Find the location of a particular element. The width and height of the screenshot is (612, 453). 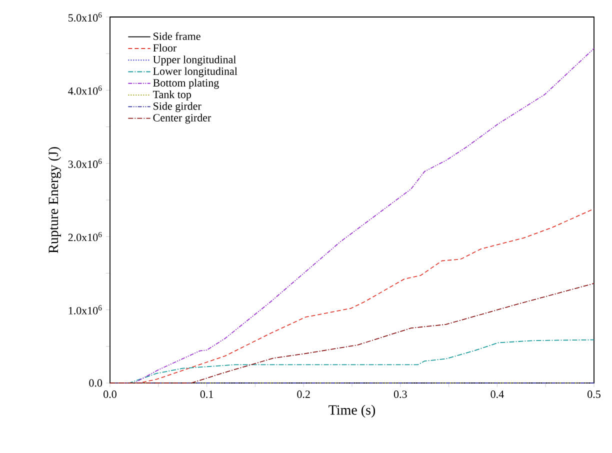

y-tick-label: 3.0x10$^{6}$ is located at coordinates (85, 163).